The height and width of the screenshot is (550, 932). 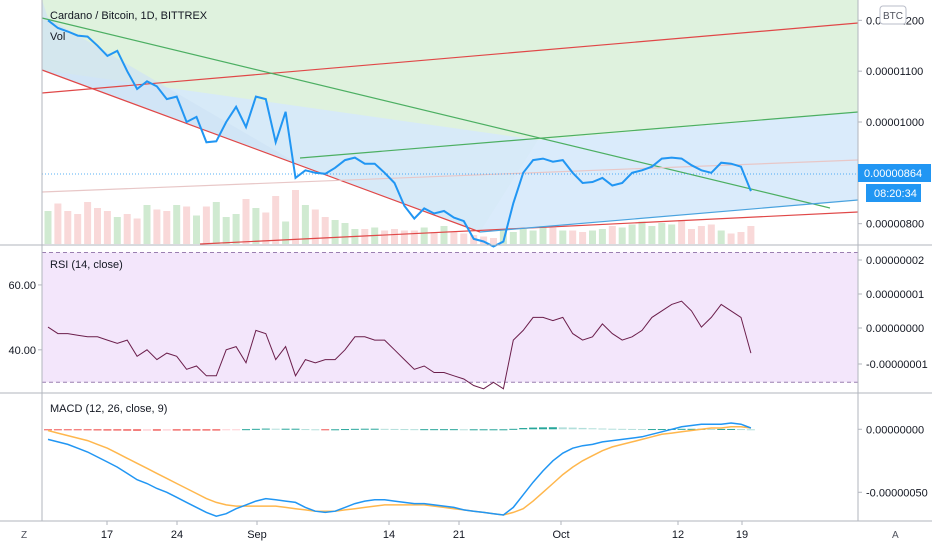 I want to click on shaded-area-under-price, so click(x=171, y=82).